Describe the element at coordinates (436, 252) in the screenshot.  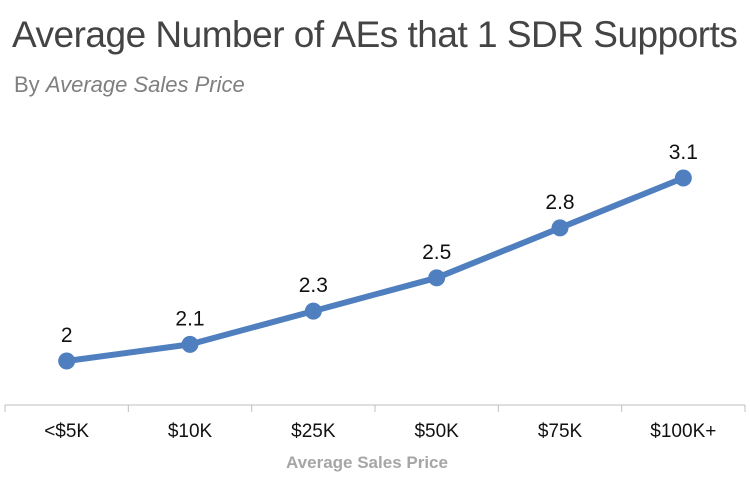
I see `data-label: 2.5` at that location.